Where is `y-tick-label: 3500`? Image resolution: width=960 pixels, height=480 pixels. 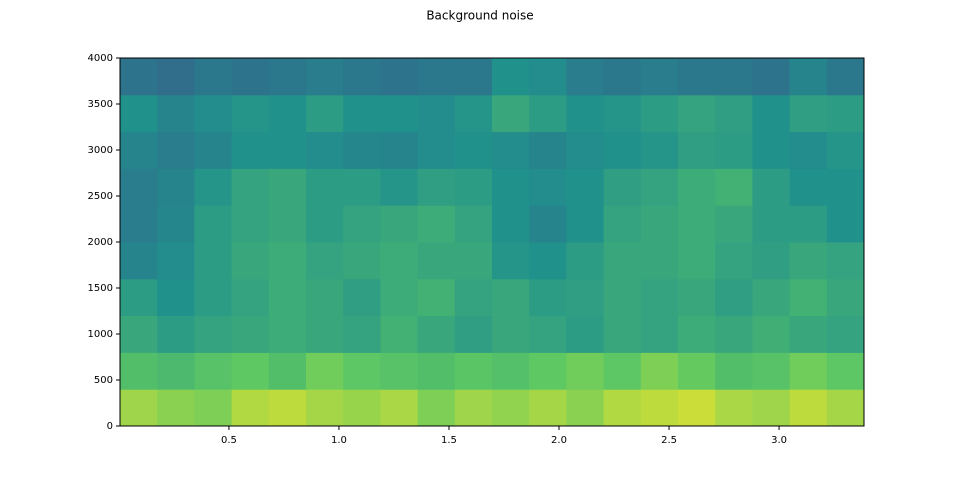
y-tick-label: 3500 is located at coordinates (100, 104).